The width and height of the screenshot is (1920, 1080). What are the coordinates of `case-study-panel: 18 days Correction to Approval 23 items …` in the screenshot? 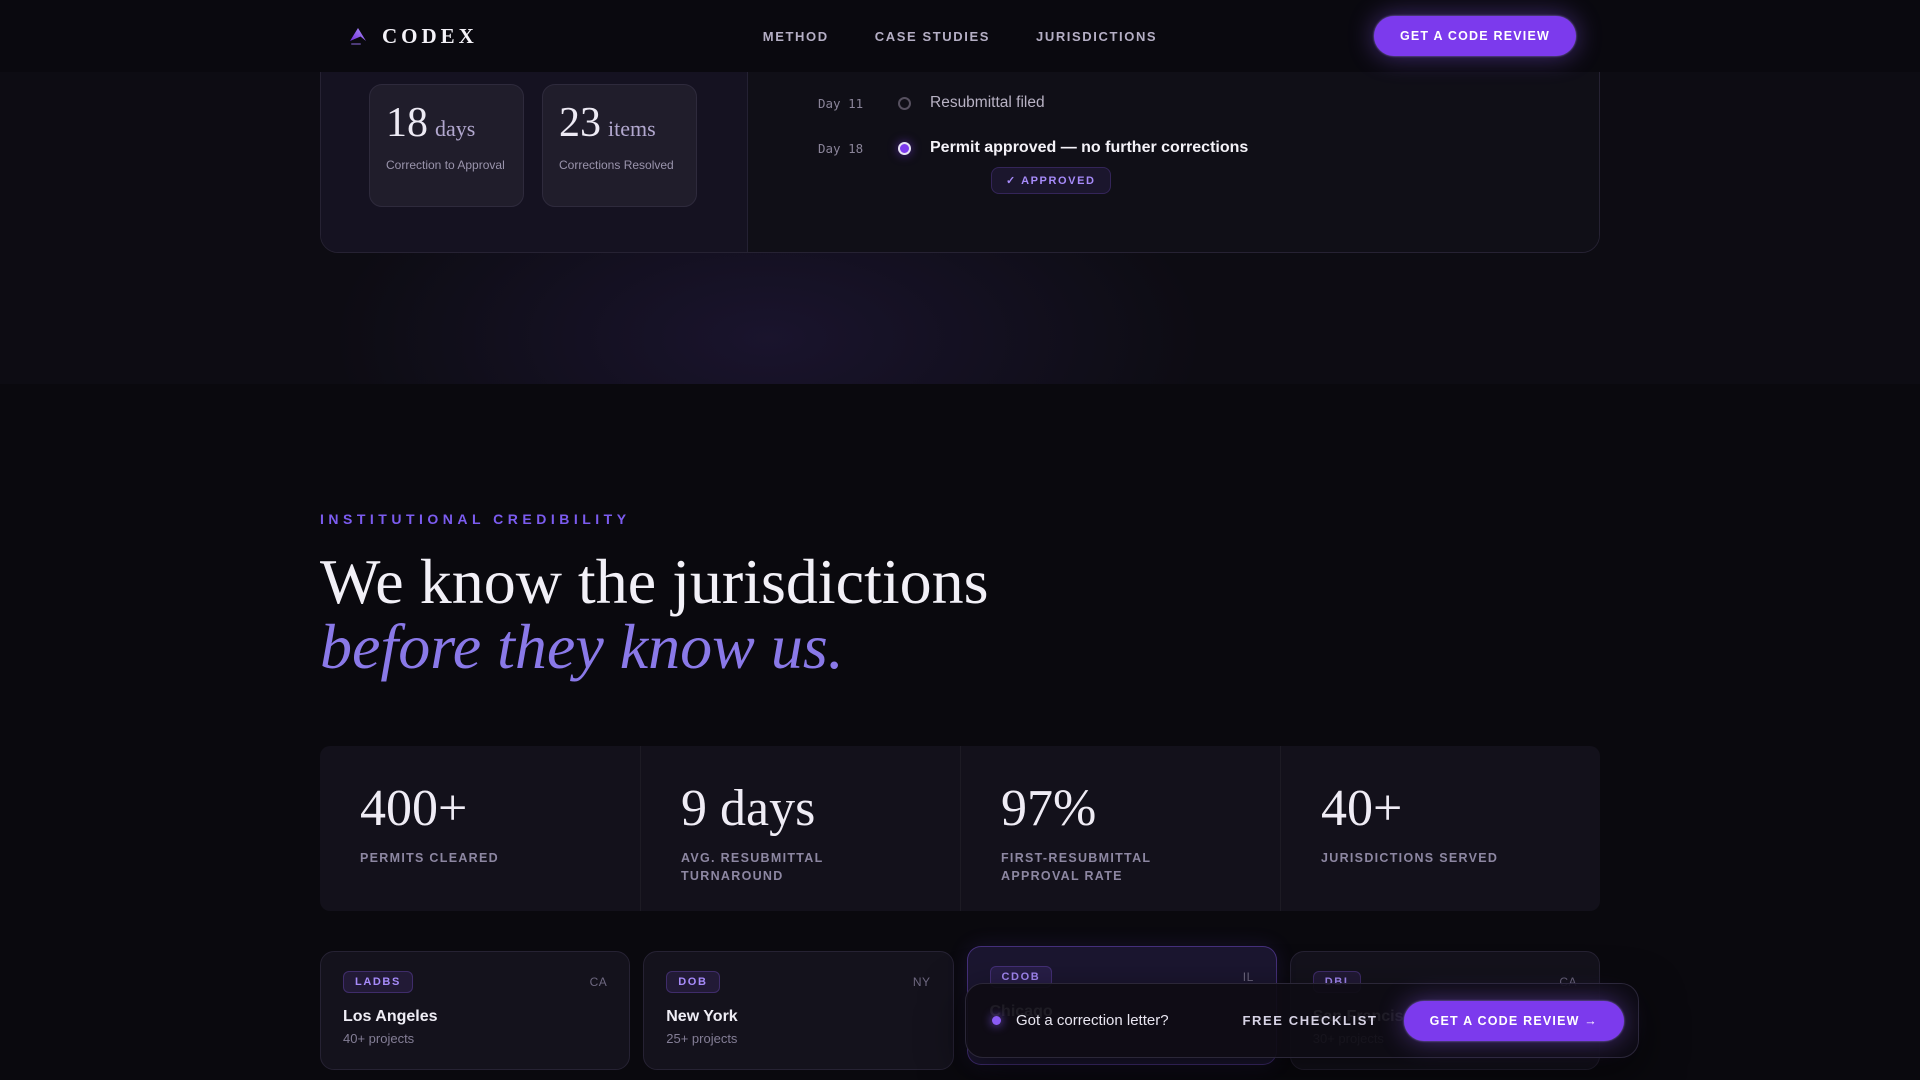 It's located at (960, 149).